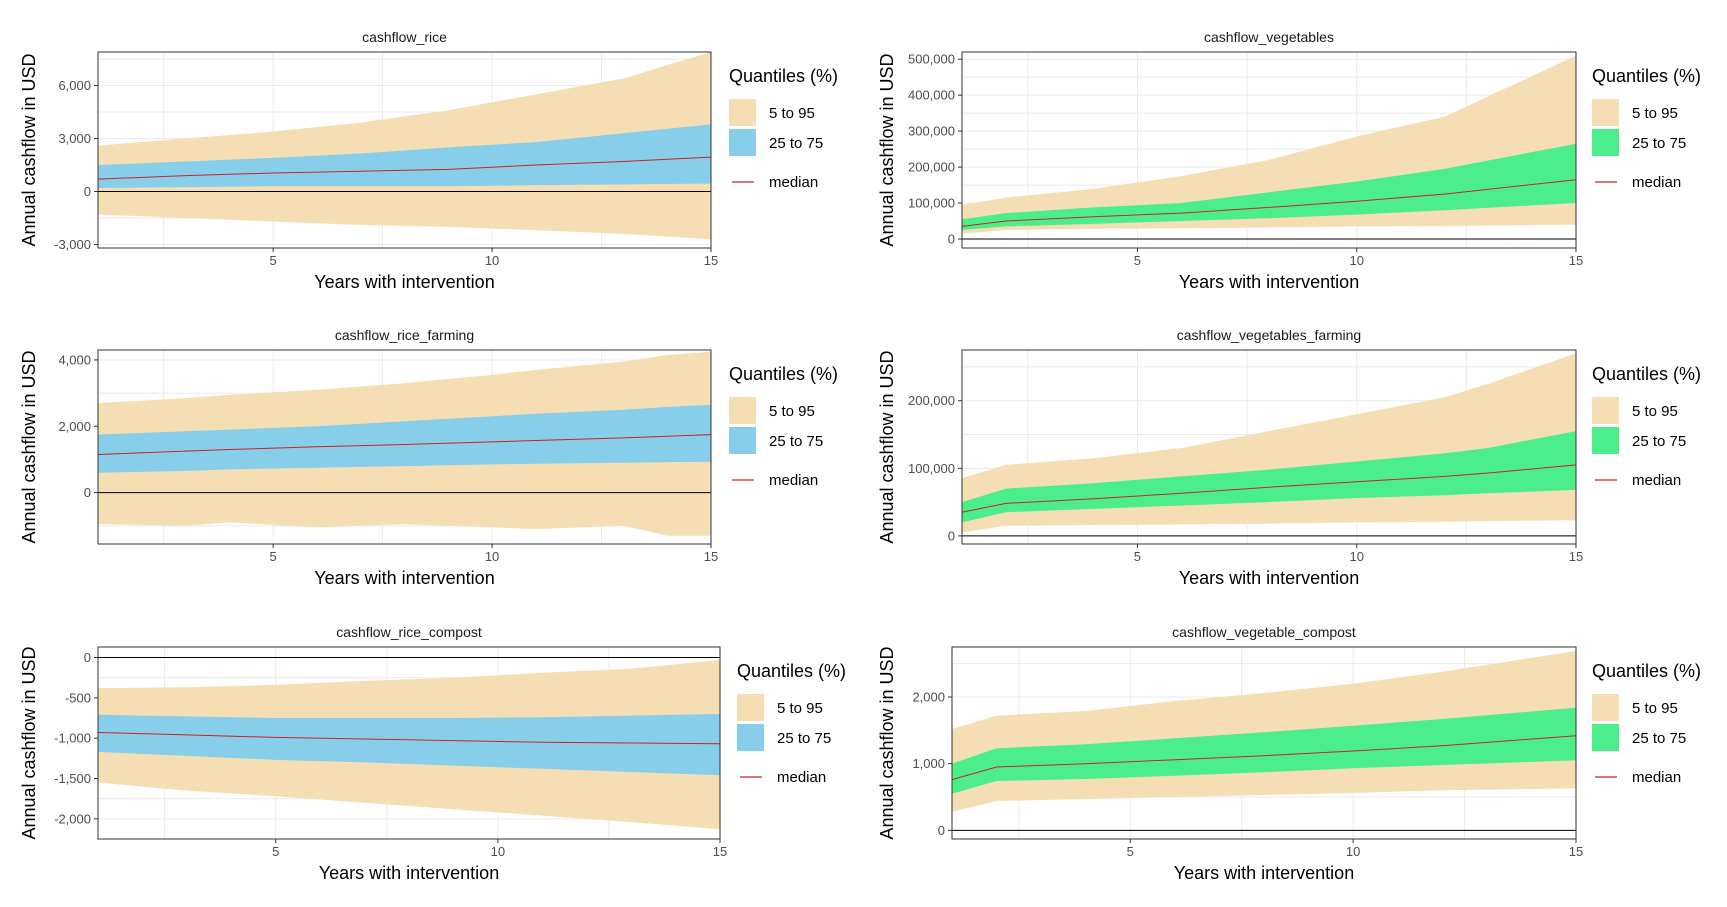  What do you see at coordinates (1269, 335) in the screenshot?
I see `chart-title: cashflow_vegetables_farming` at bounding box center [1269, 335].